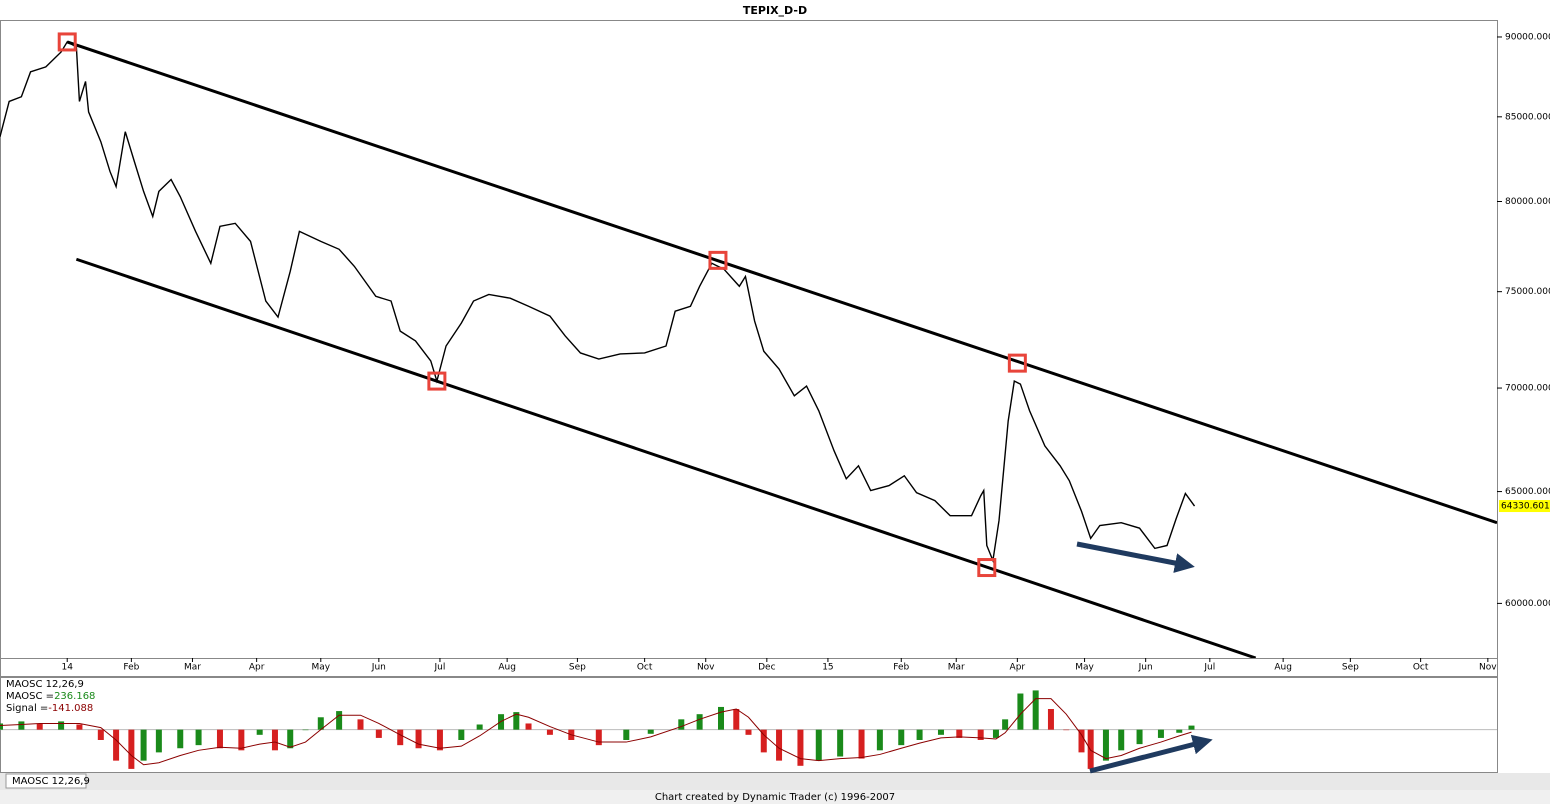 The height and width of the screenshot is (804, 1550). What do you see at coordinates (1527, 202) in the screenshot?
I see `y-tick-label: 80000.000` at bounding box center [1527, 202].